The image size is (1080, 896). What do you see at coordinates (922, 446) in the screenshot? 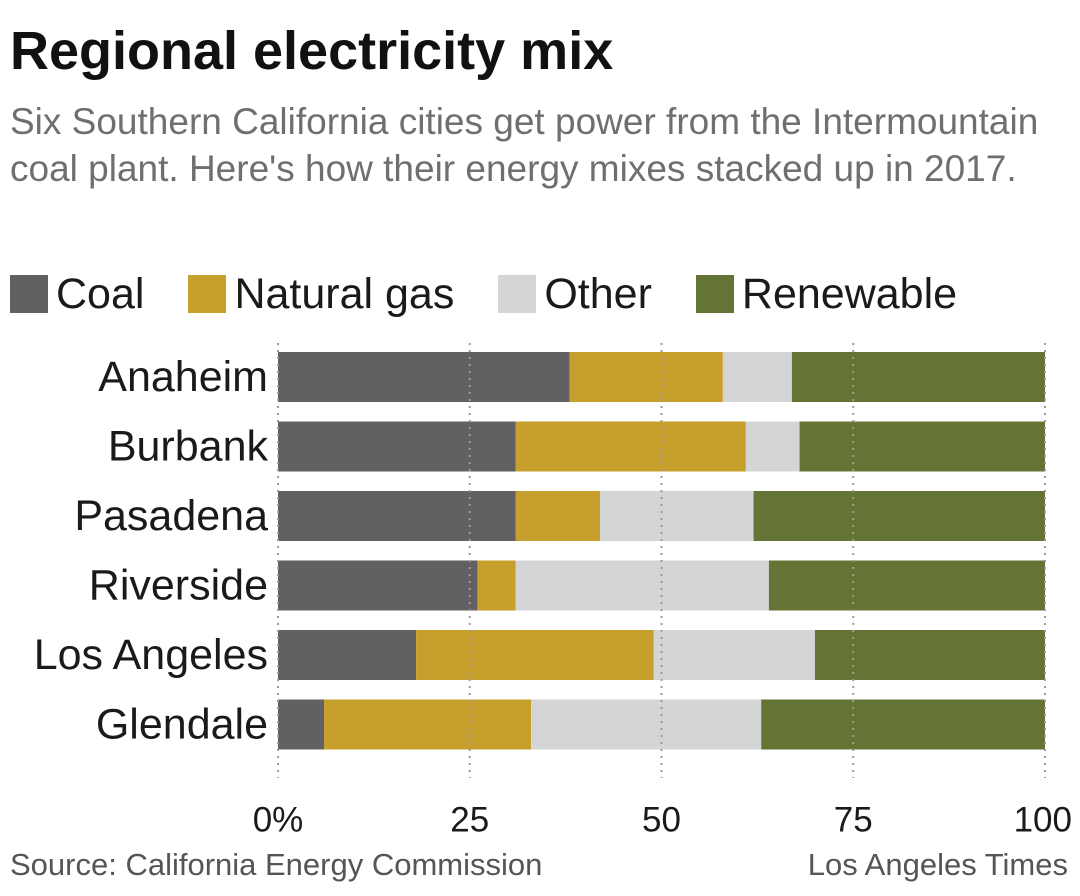
I see `bar-burbank-renewable` at bounding box center [922, 446].